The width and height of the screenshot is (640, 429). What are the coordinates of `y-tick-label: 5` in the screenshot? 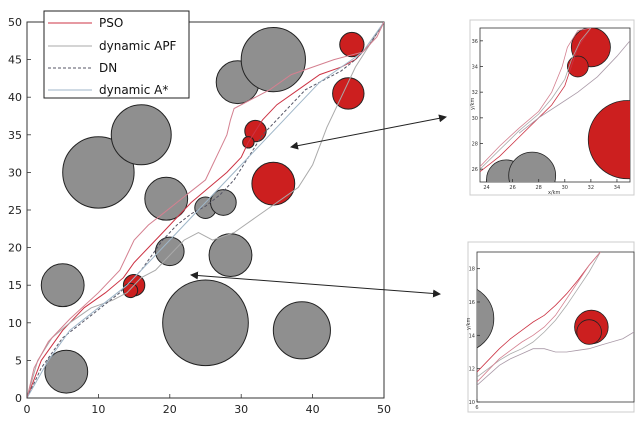 It's located at (18, 360).